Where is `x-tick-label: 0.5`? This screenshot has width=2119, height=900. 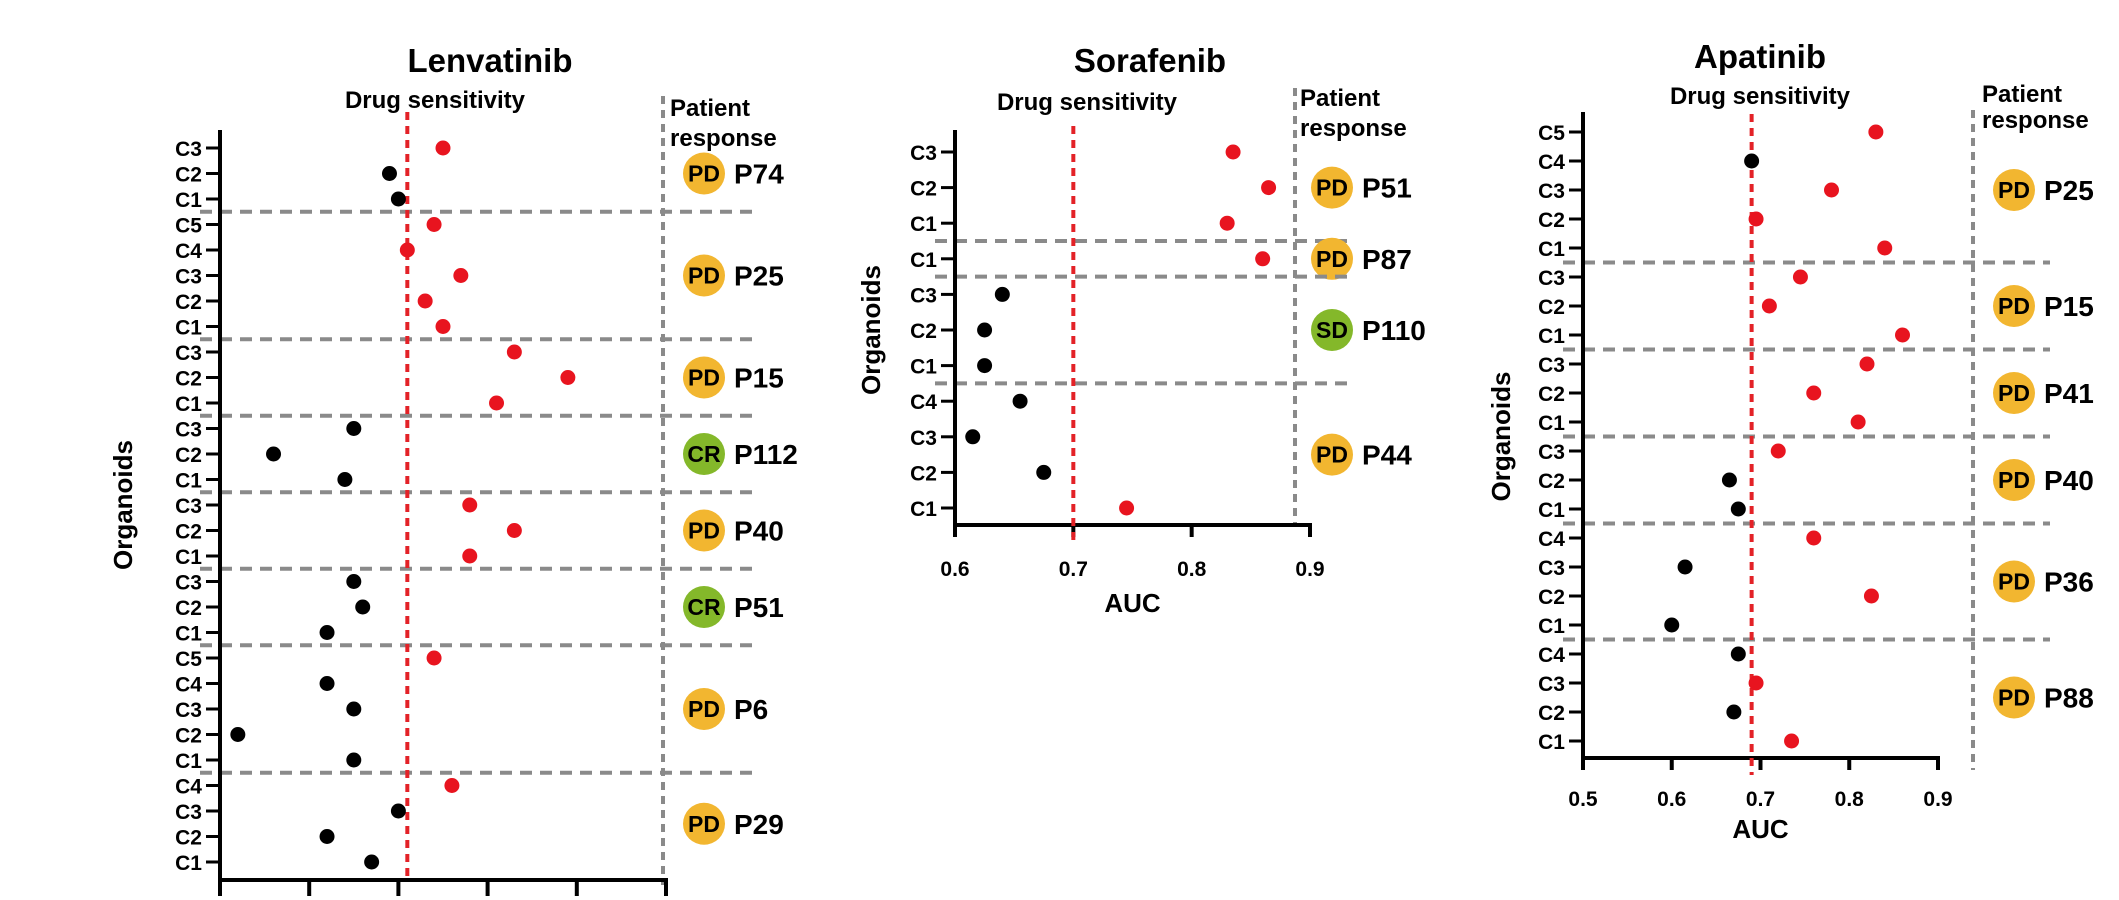
x-tick-label: 0.5 is located at coordinates (1583, 799).